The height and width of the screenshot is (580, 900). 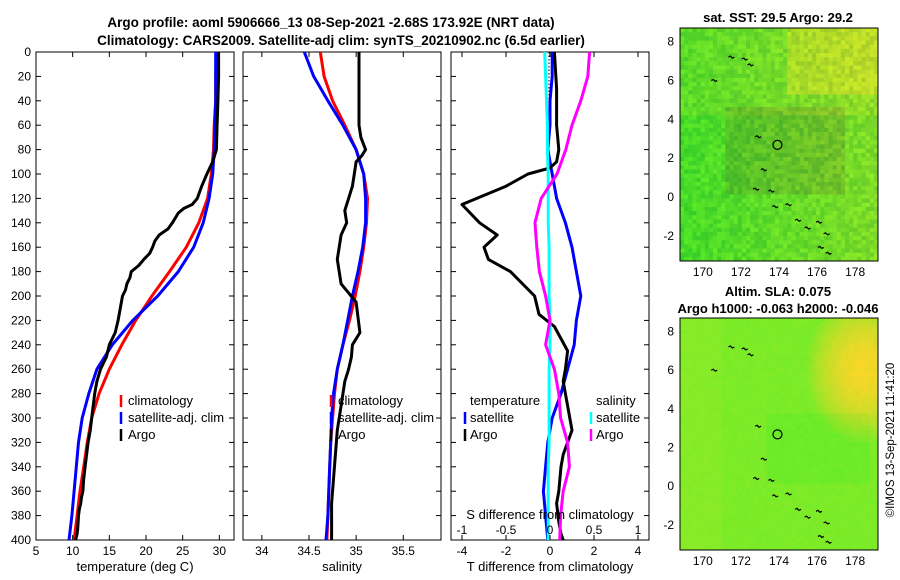 What do you see at coordinates (891, 440) in the screenshot?
I see `imos-watermark: ©IMOS 13-Sep-2021 11:41:20` at bounding box center [891, 440].